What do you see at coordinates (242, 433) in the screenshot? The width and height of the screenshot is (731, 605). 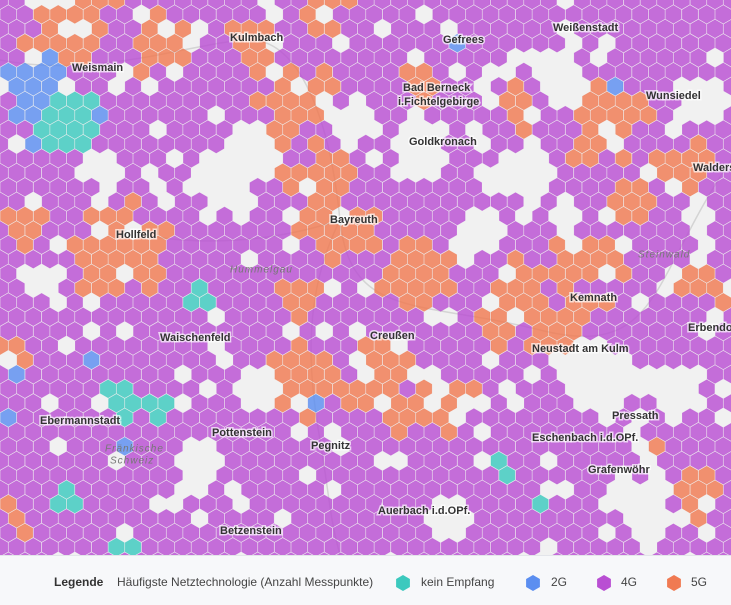 I see `place-label: Pottenstein` at bounding box center [242, 433].